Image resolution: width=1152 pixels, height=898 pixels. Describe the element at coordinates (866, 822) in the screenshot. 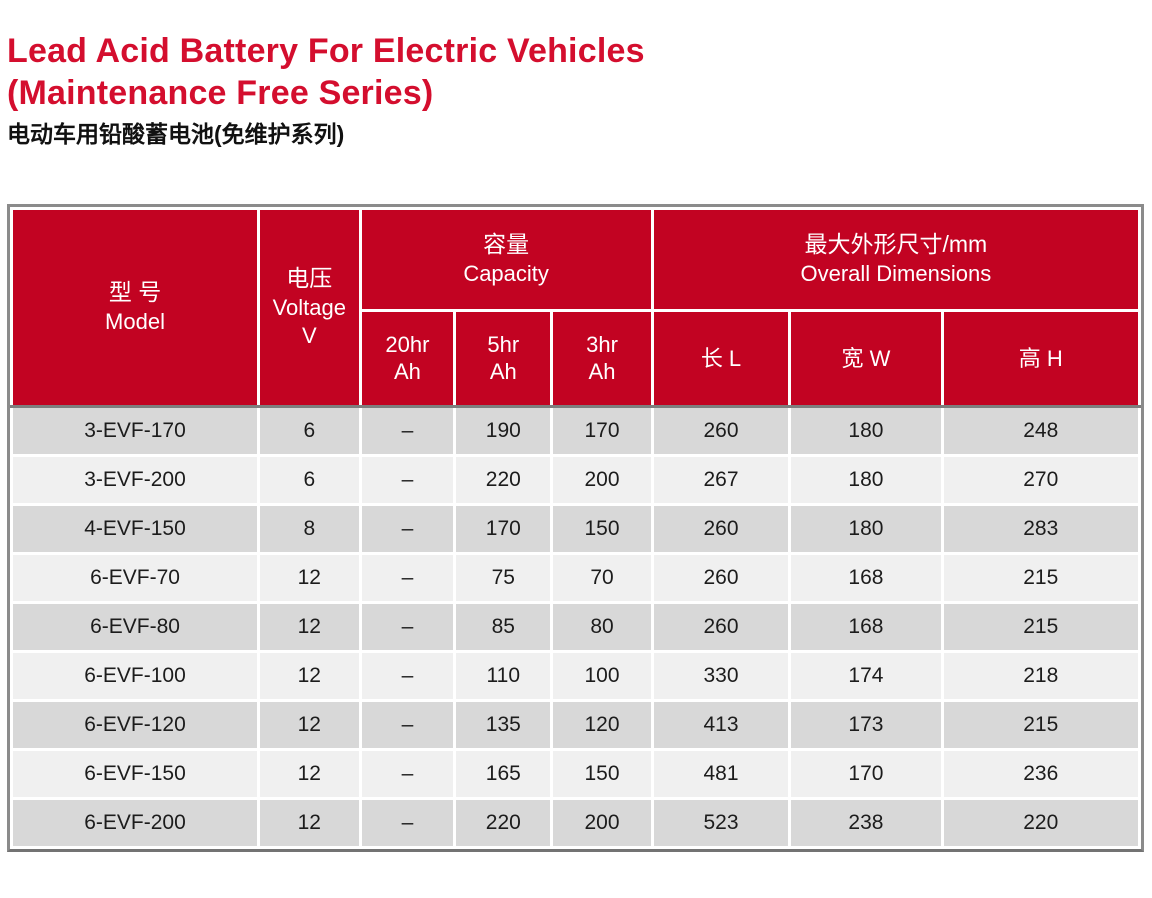

I see `cell-width: 238` at that location.